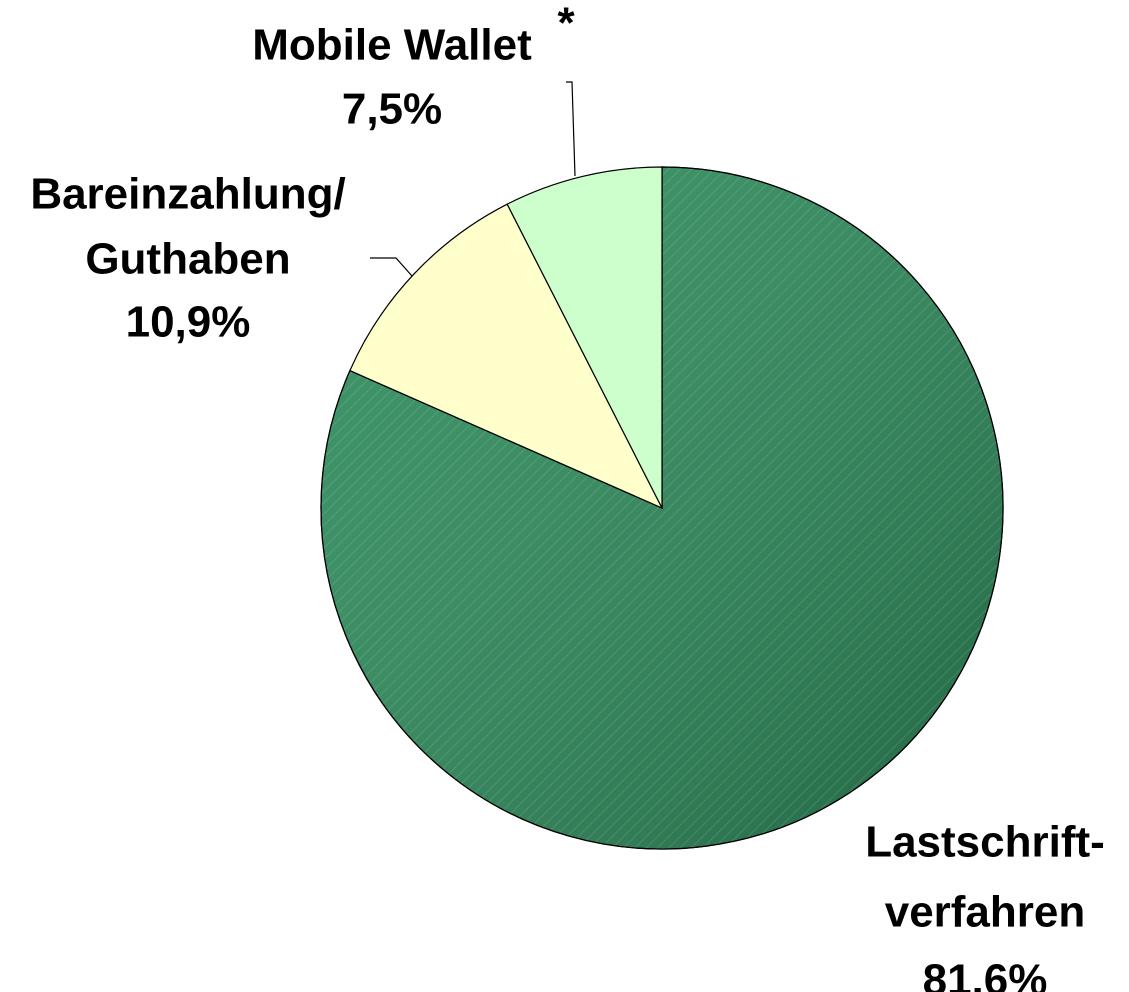 The width and height of the screenshot is (1129, 992). What do you see at coordinates (188, 322) in the screenshot?
I see `value-label: 10,9%` at bounding box center [188, 322].